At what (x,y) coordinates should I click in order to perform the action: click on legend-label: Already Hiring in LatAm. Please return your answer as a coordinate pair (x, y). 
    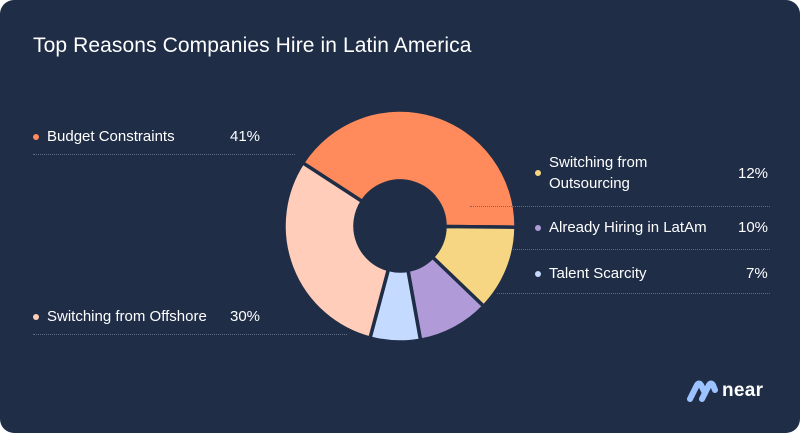
    Looking at the image, I should click on (628, 227).